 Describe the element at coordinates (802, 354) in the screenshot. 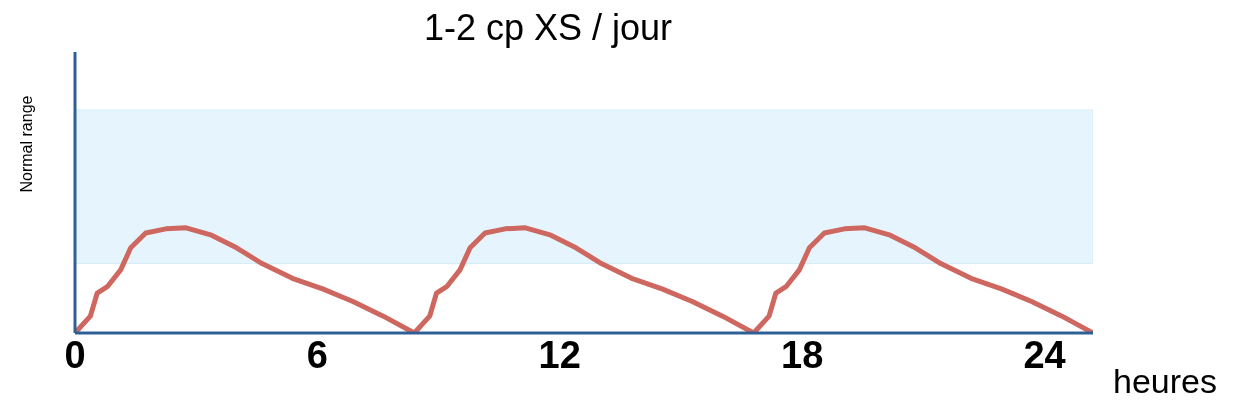

I see `x-tick-label: 18` at that location.